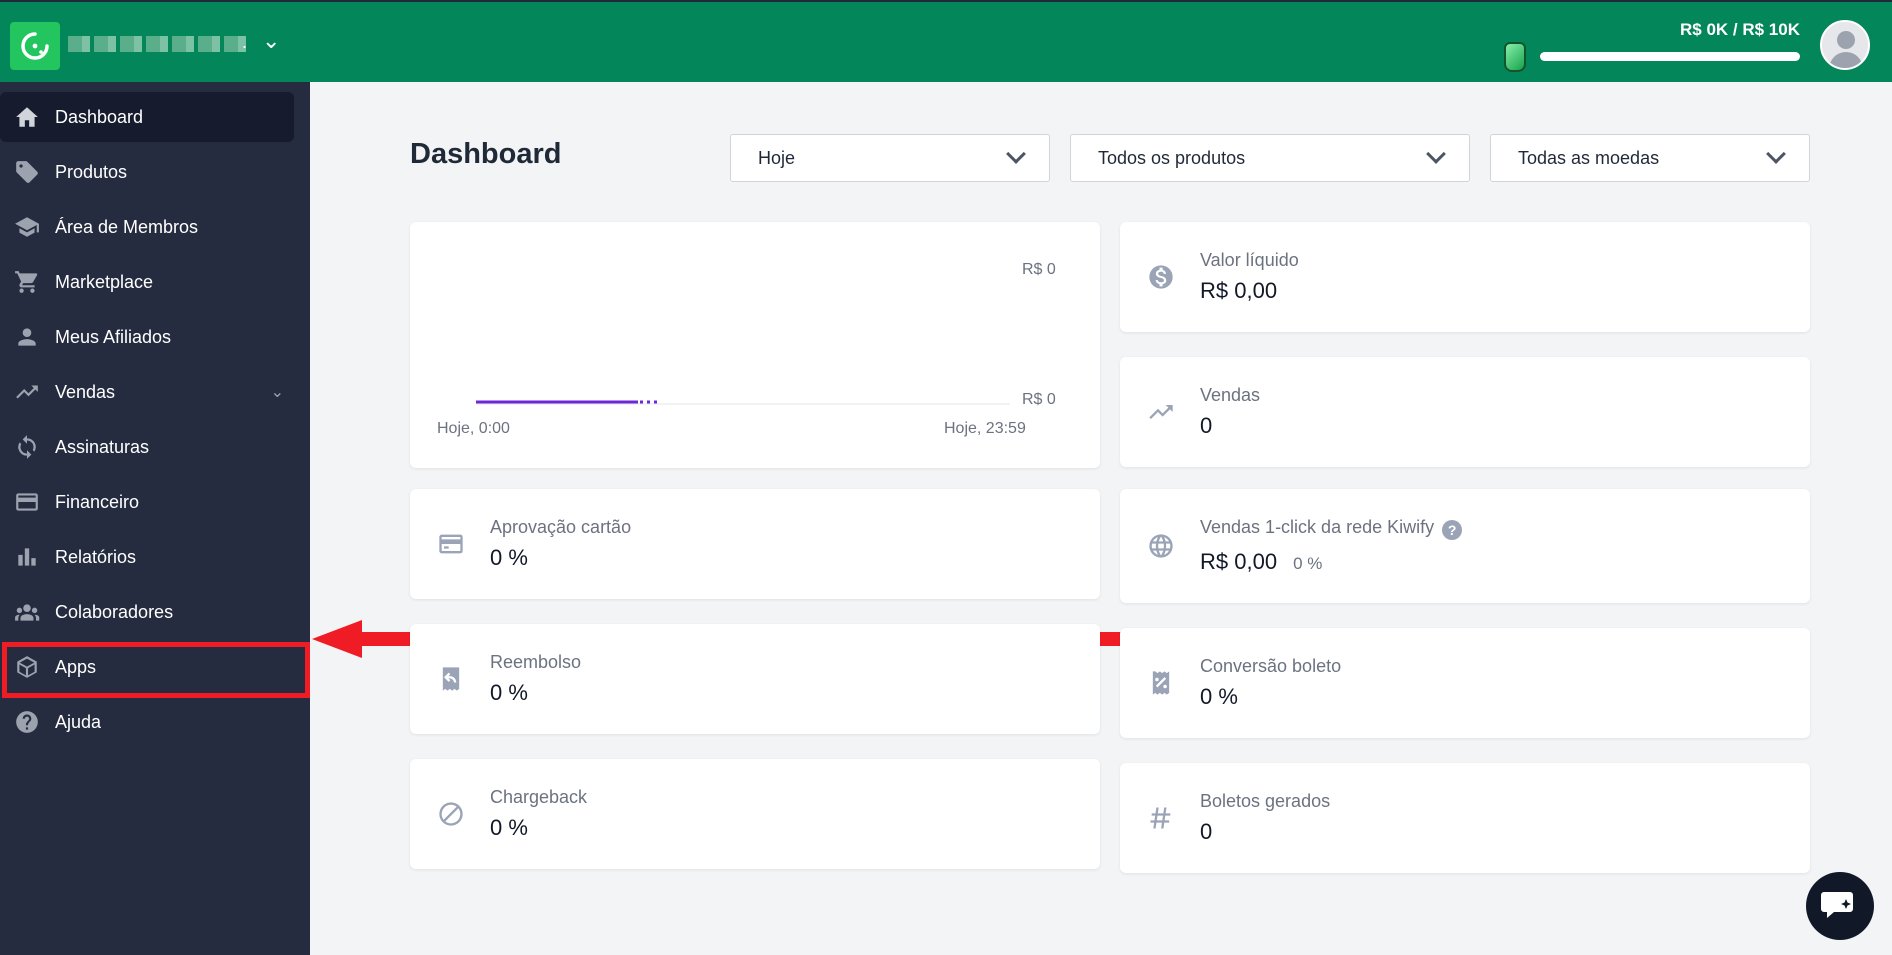 This screenshot has width=1892, height=955. I want to click on sales-chart-card: R$ 0 R$ 0 Hoje, 0:00 Hoje, 23:59, so click(755, 345).